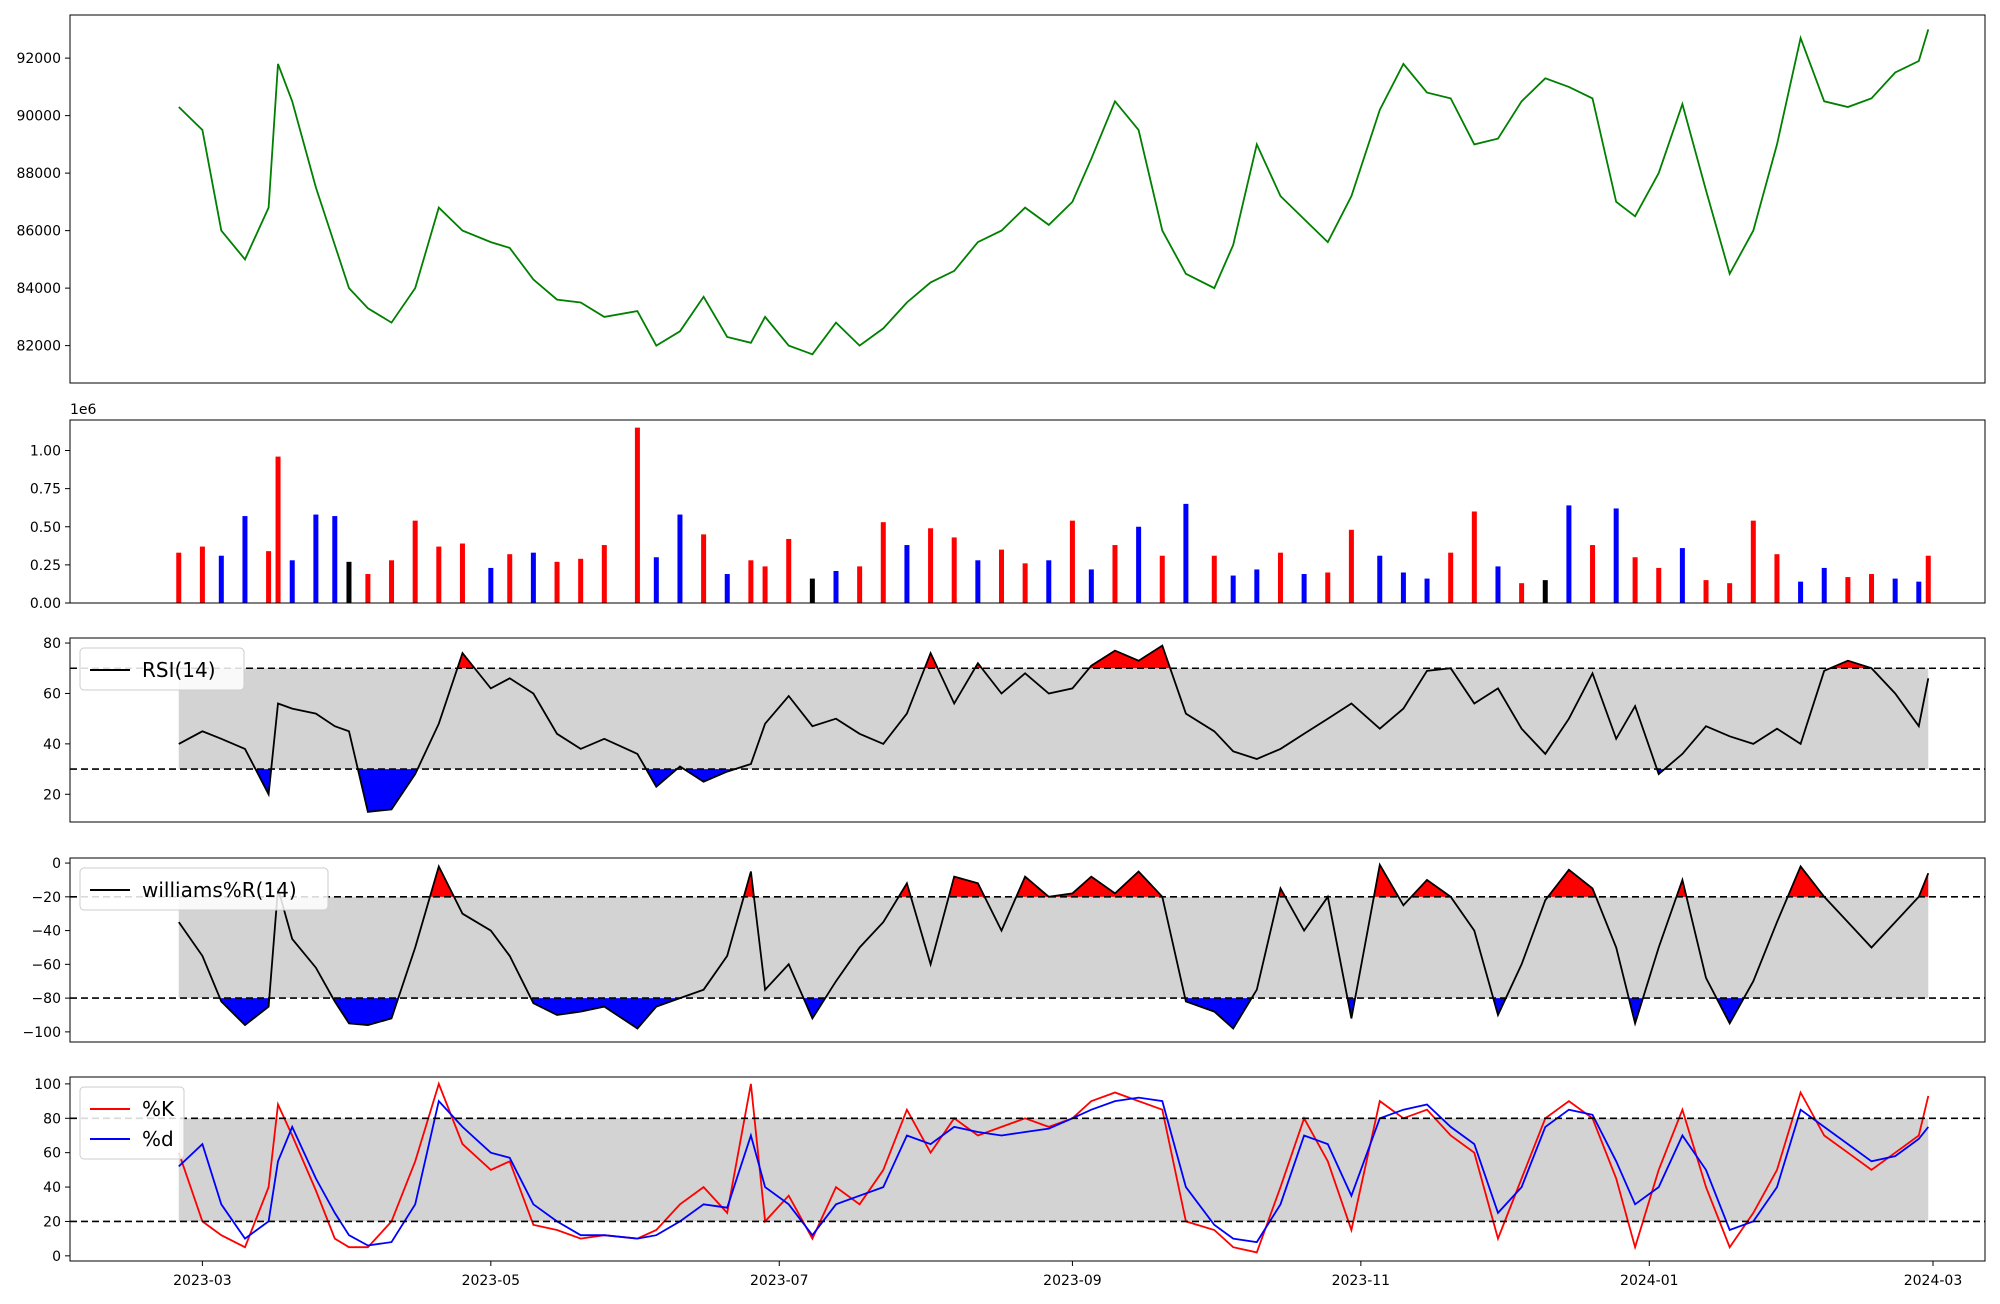 This screenshot has height=1304, width=2000. Describe the element at coordinates (52, 1154) in the screenshot. I see `stochastic-ytick-label: 60` at that location.